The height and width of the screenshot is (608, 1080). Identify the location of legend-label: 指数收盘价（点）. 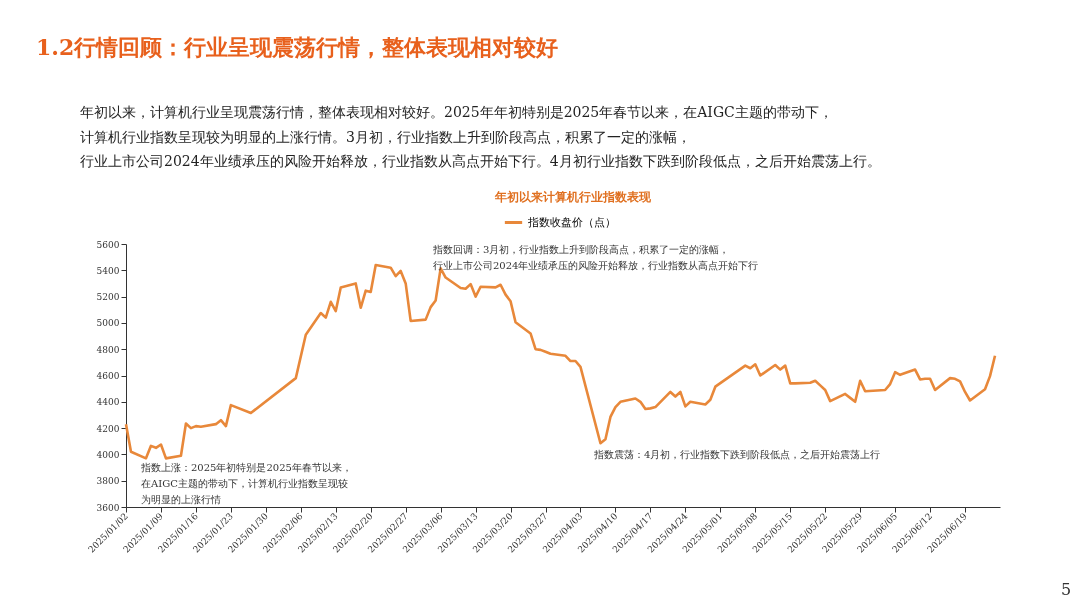
(571, 222).